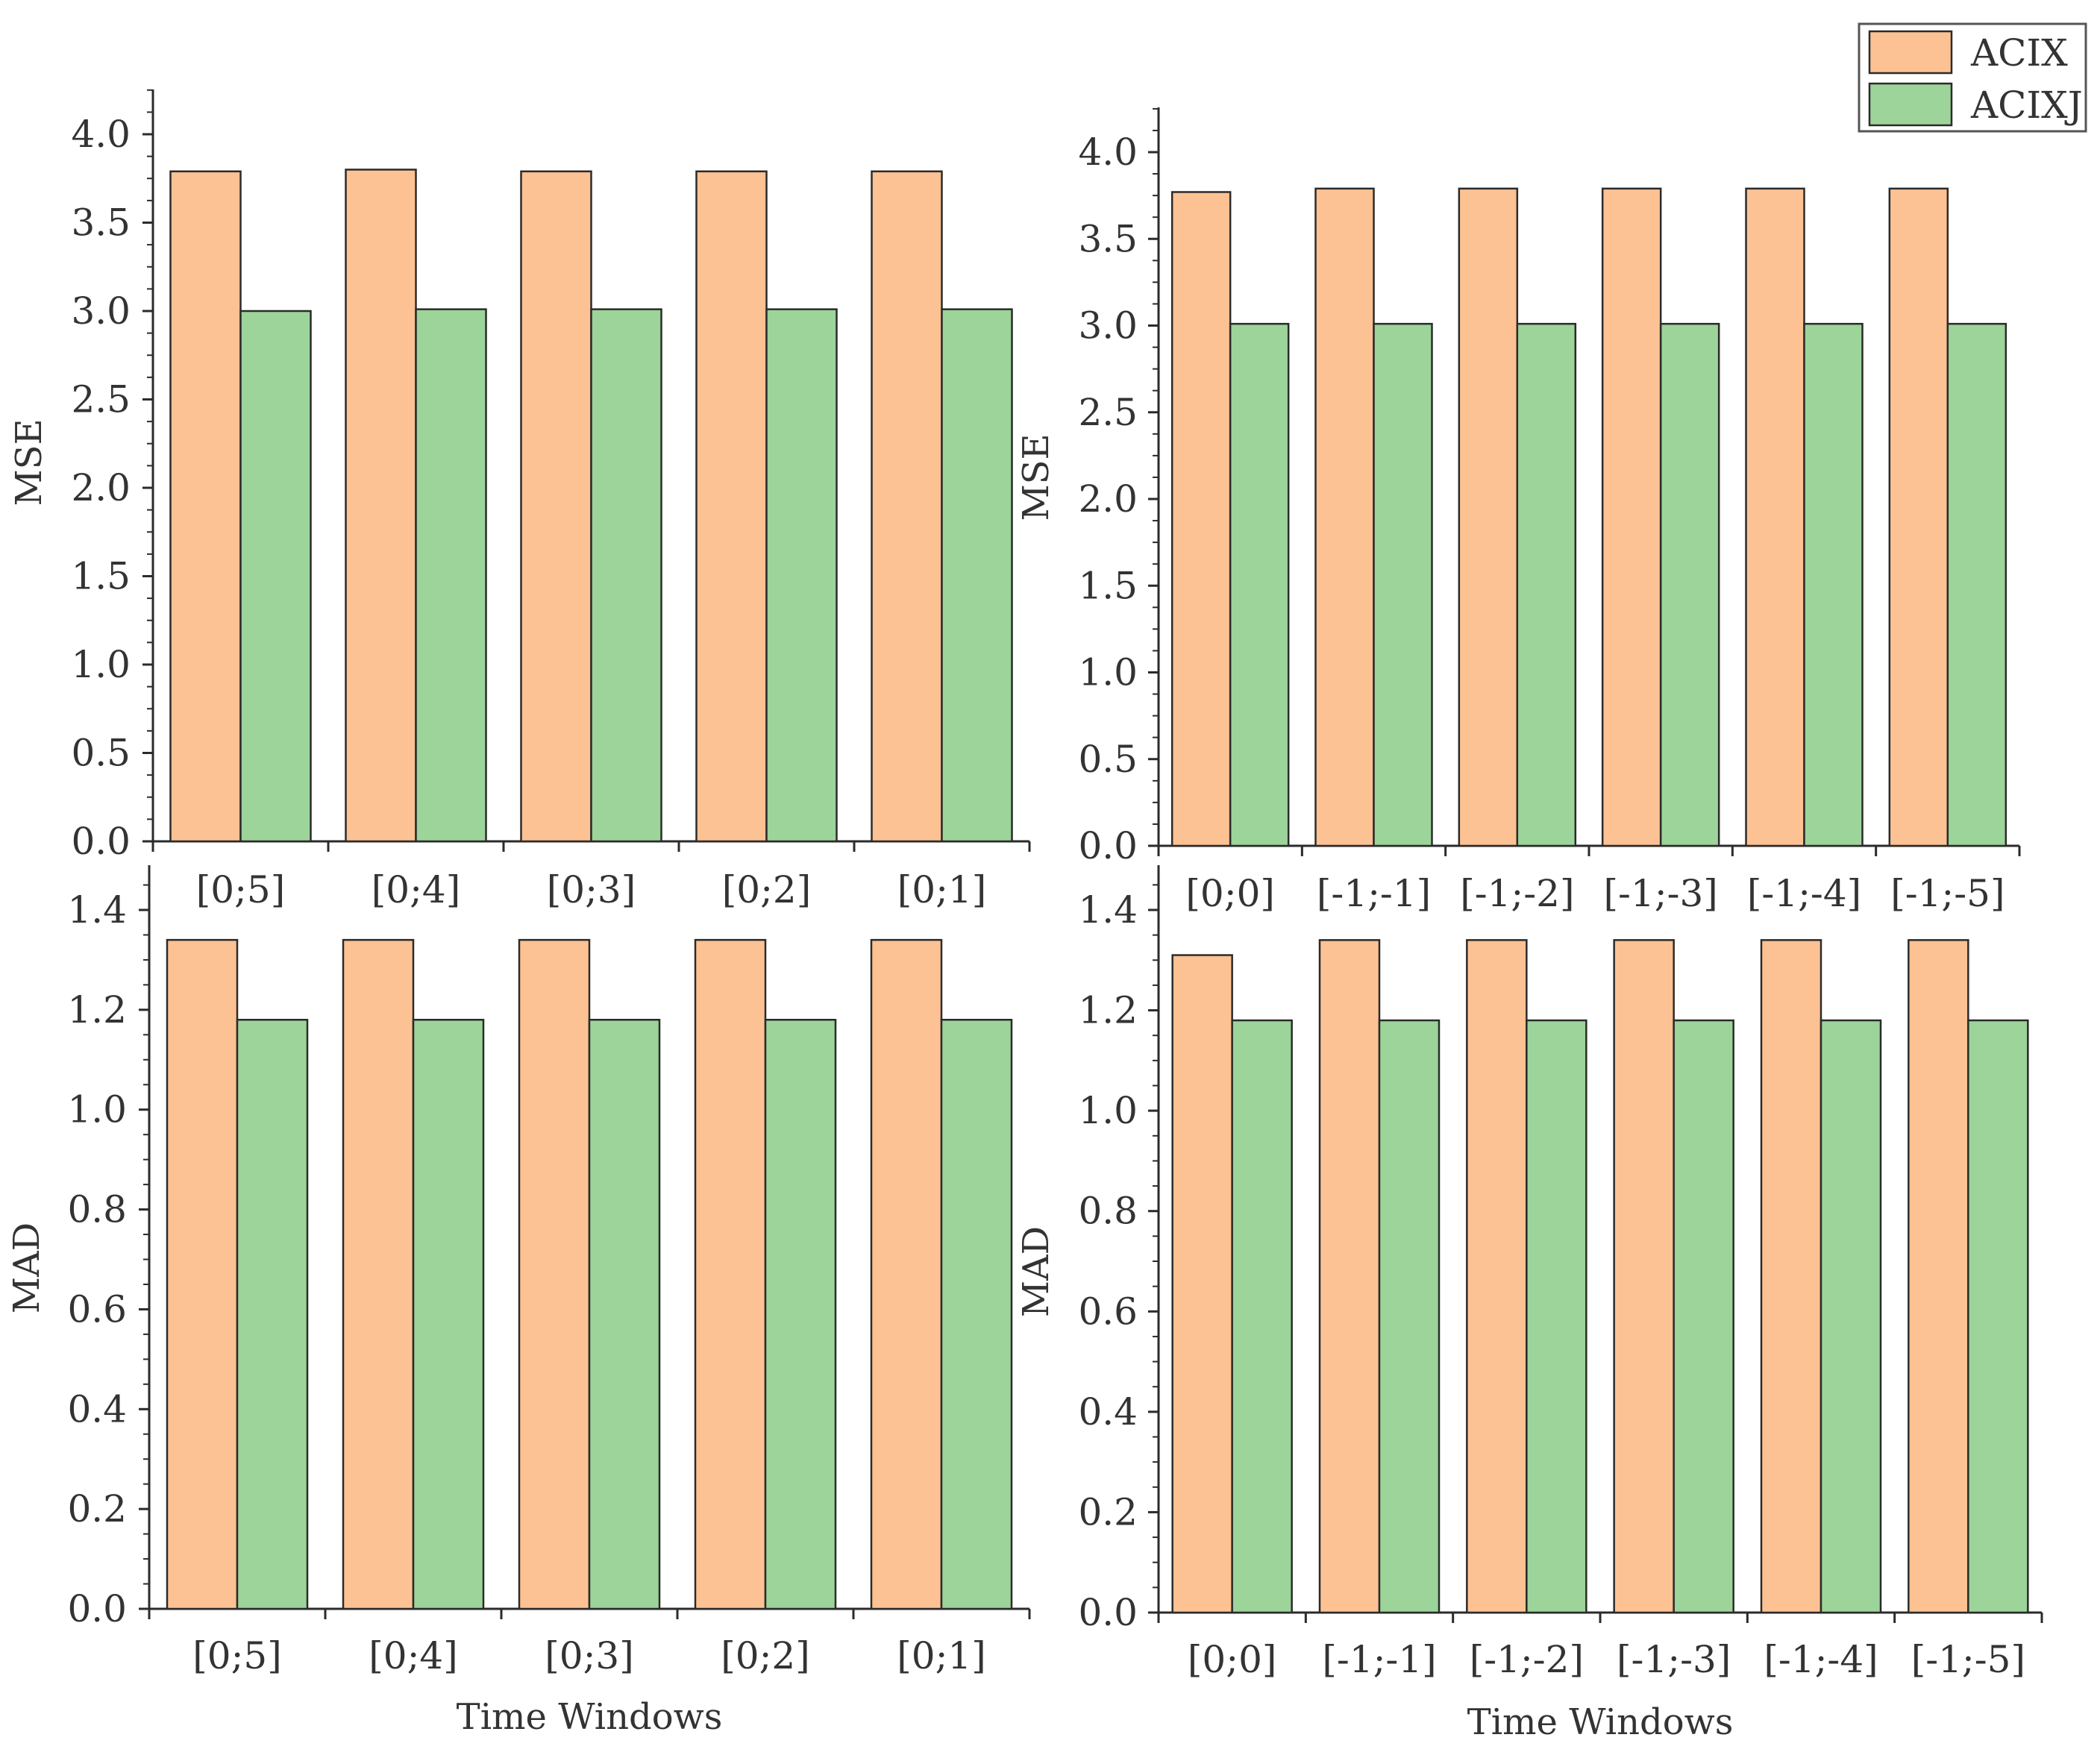 The image size is (2100, 1758). Describe the element at coordinates (941, 1655) in the screenshot. I see `x-tick-label: [0;1]` at that location.